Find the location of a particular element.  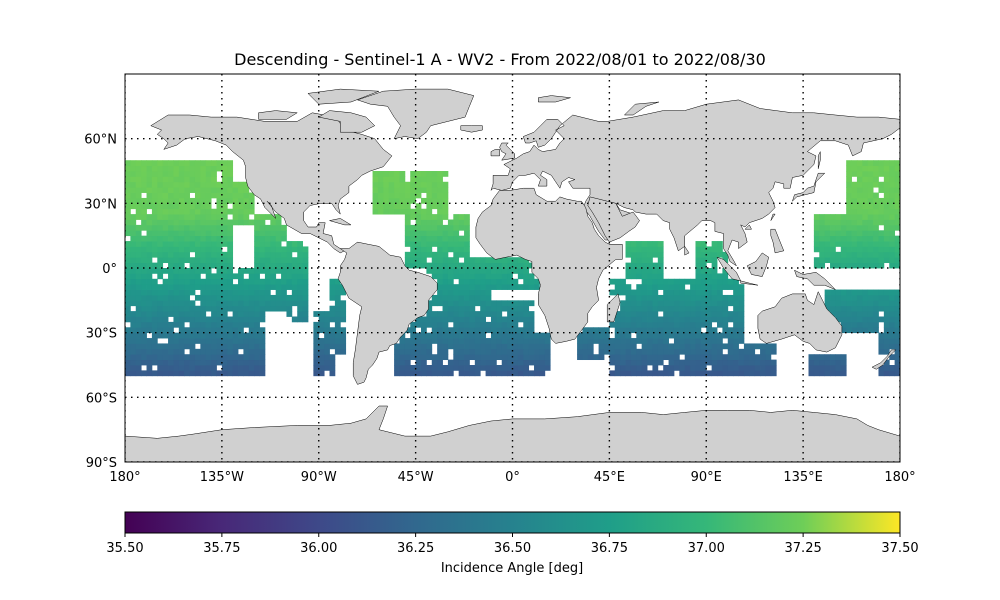

madagascar-landmass is located at coordinates (613, 308).